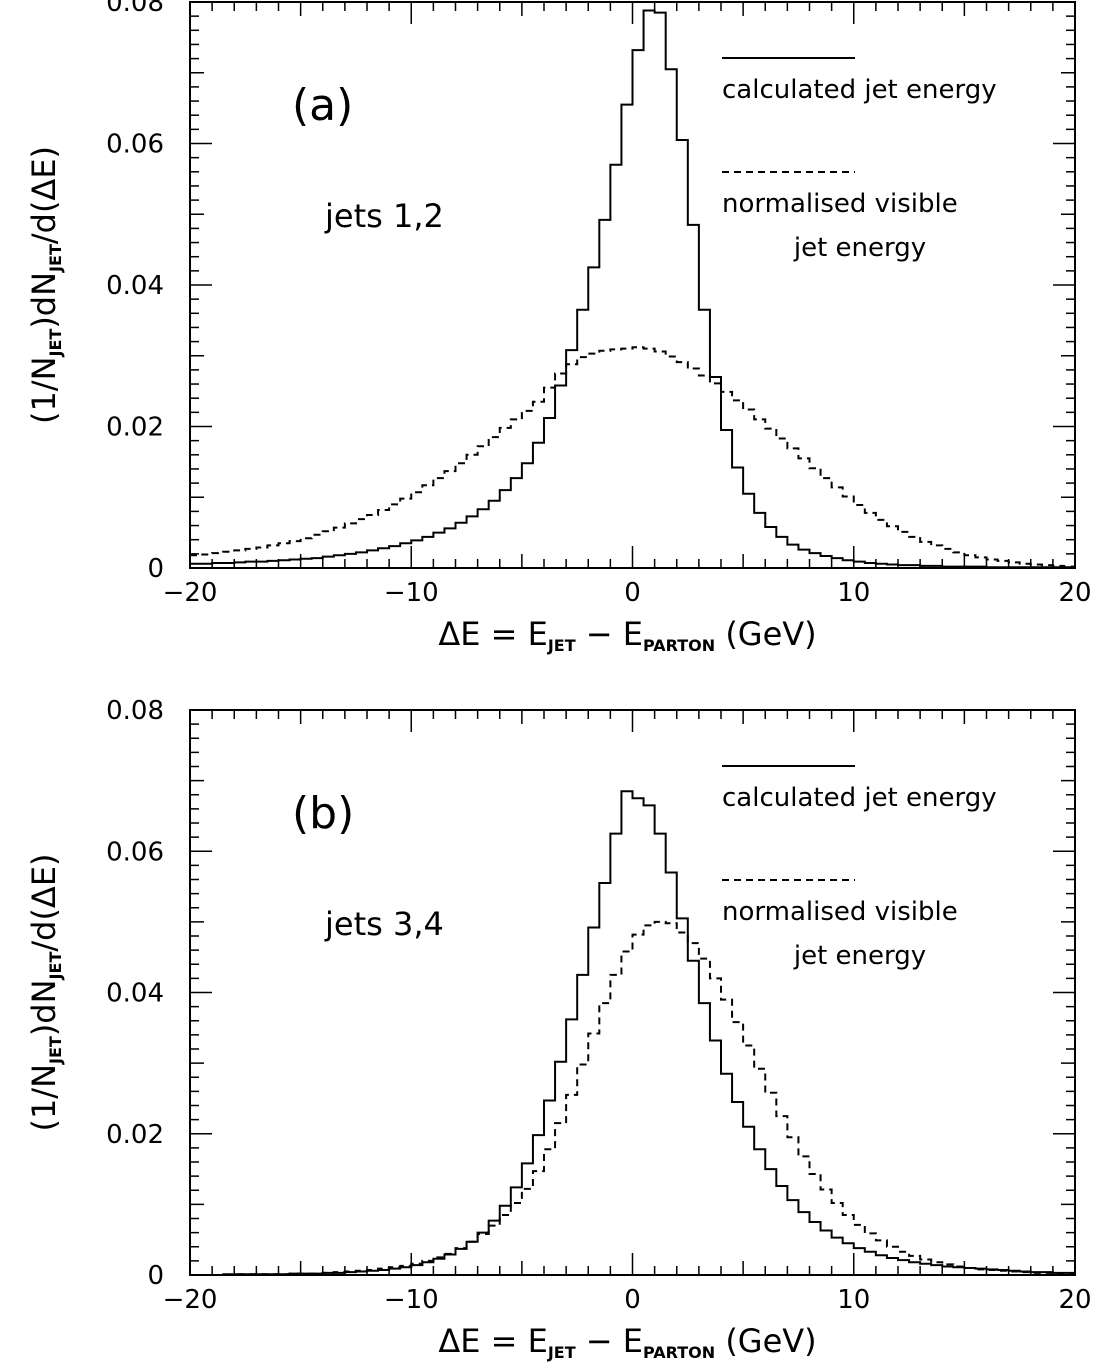 Image resolution: width=1102 pixels, height=1363 pixels. Describe the element at coordinates (384, 216) in the screenshot. I see `annotation-jets: jets 1,2` at that location.